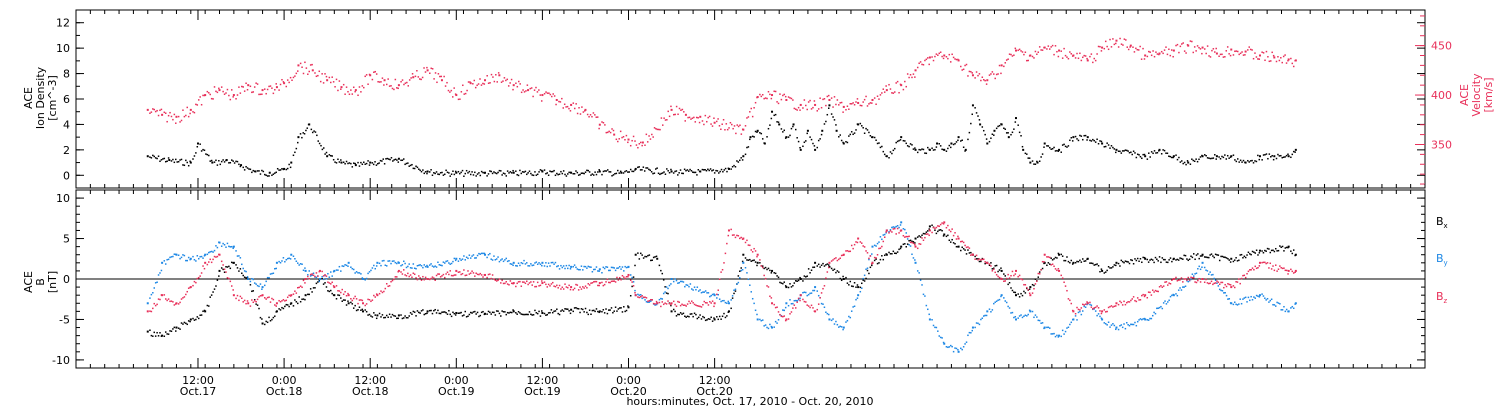  I want to click on top-left-axis-title-line1: ACE, so click(28, 98).